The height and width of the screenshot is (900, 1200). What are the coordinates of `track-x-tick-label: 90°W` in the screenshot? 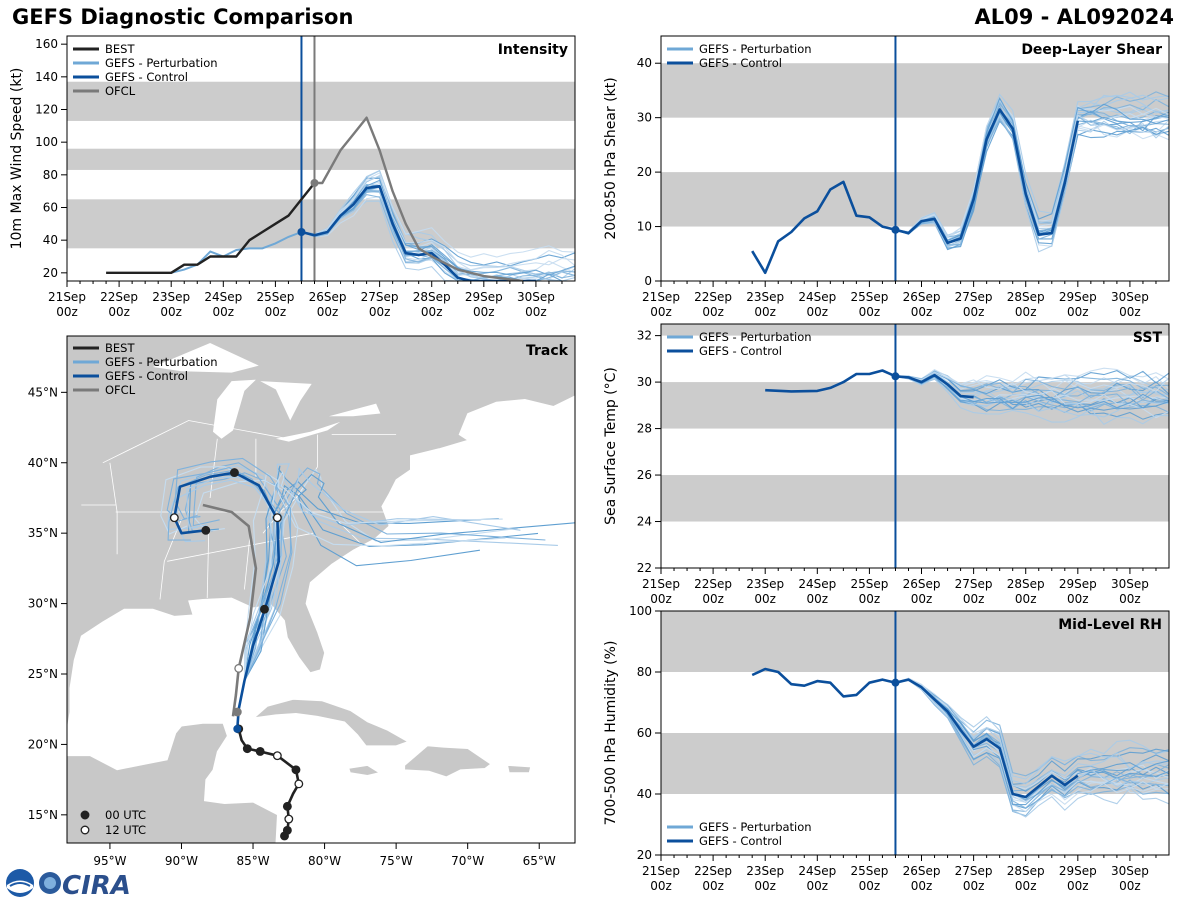 It's located at (181, 861).